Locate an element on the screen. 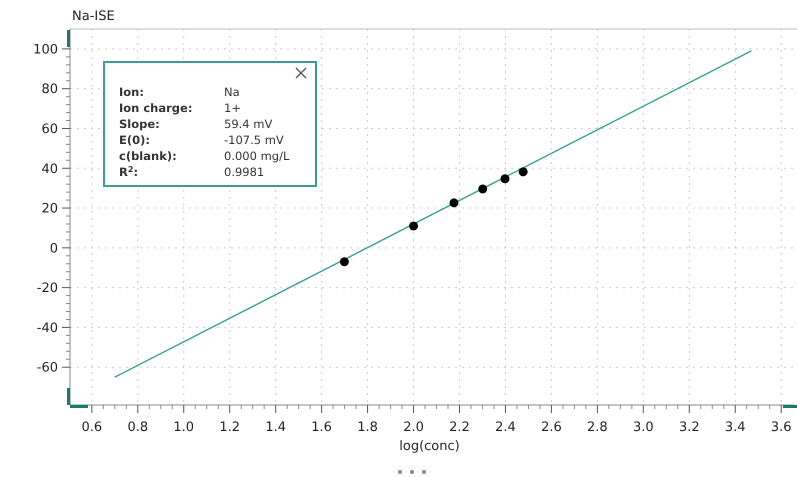 This screenshot has height=477, width=797. y-tick-label: -20 is located at coordinates (47, 288).